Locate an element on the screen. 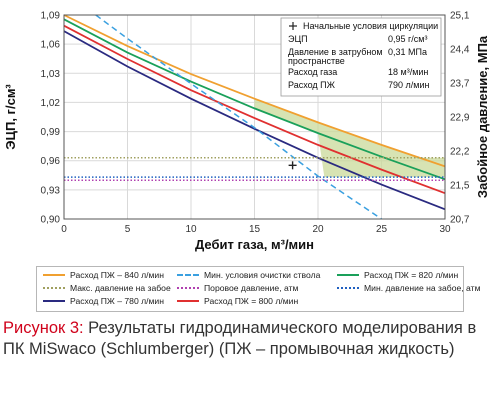 This screenshot has height=400, width=500. legend-label: Мин. давление на забое, атм is located at coordinates (422, 288).